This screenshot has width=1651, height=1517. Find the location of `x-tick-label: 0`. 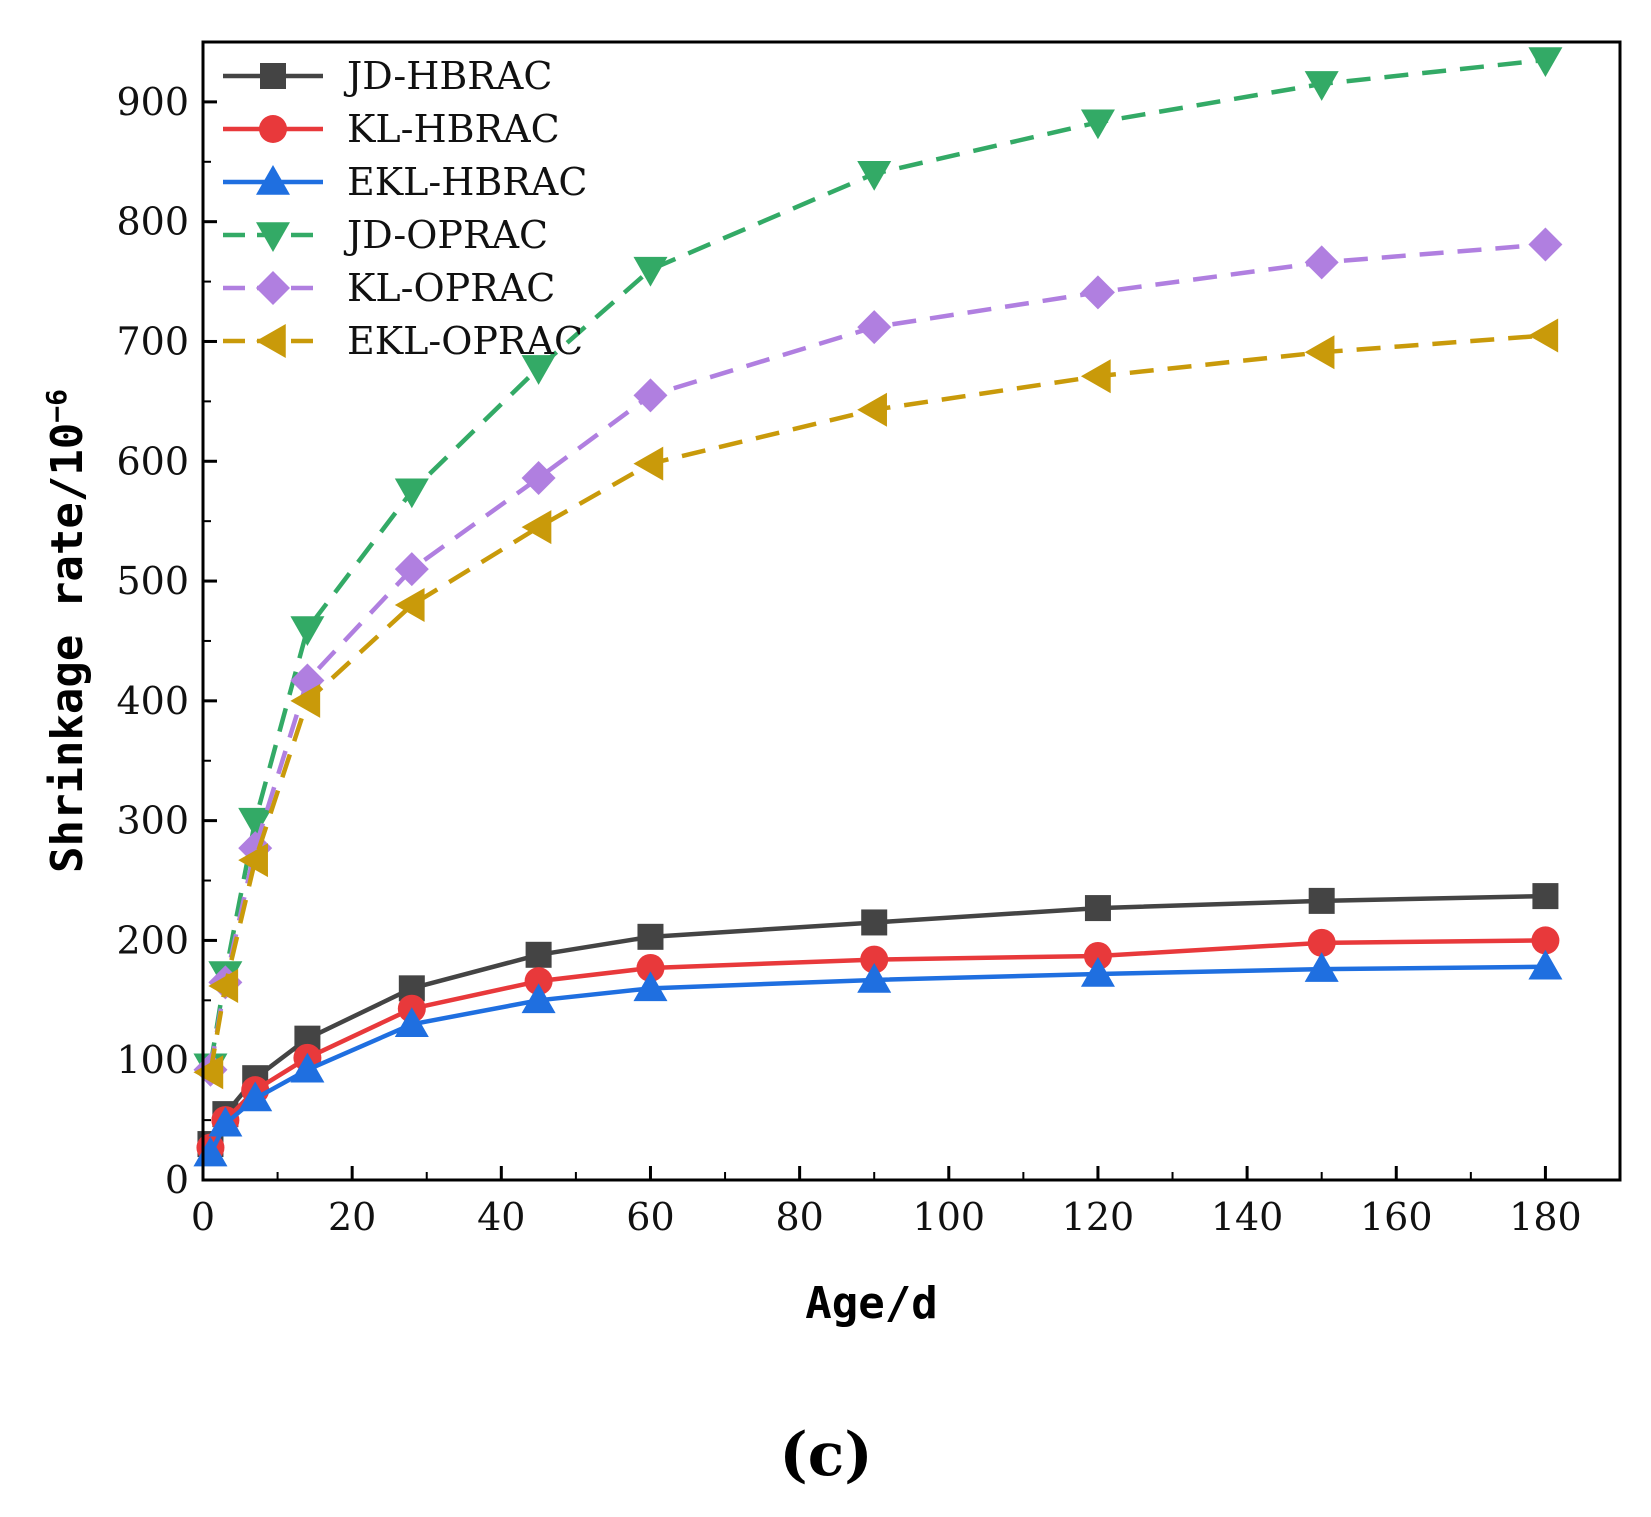

x-tick-label: 0 is located at coordinates (203, 1217).